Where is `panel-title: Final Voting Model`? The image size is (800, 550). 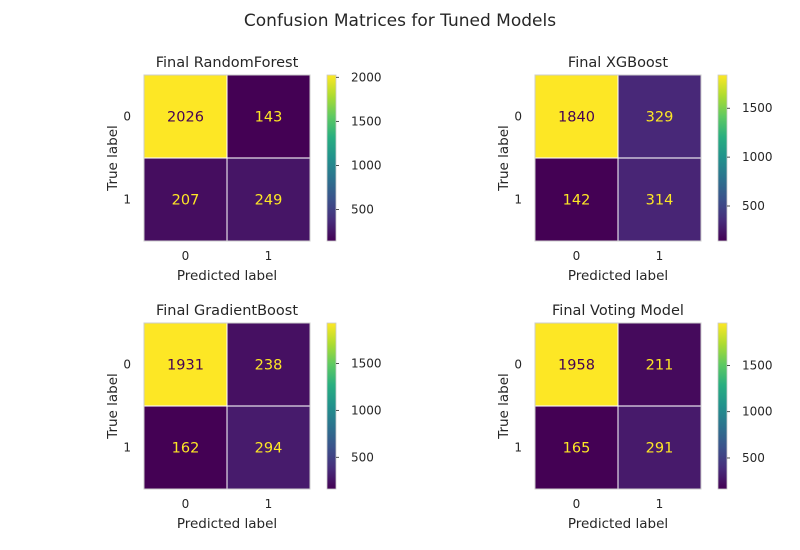 panel-title: Final Voting Model is located at coordinates (618, 311).